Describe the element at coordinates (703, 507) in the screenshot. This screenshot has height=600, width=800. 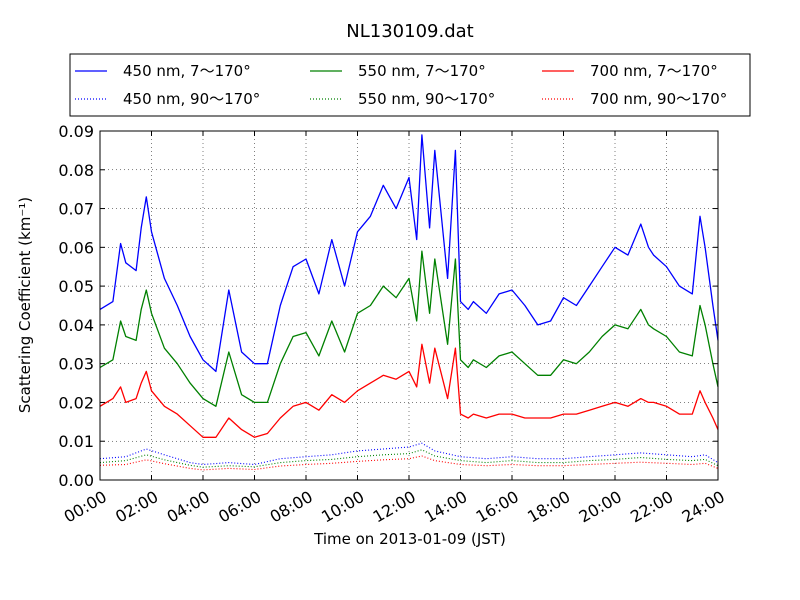
I see `x-tick-label: 24:00` at that location.